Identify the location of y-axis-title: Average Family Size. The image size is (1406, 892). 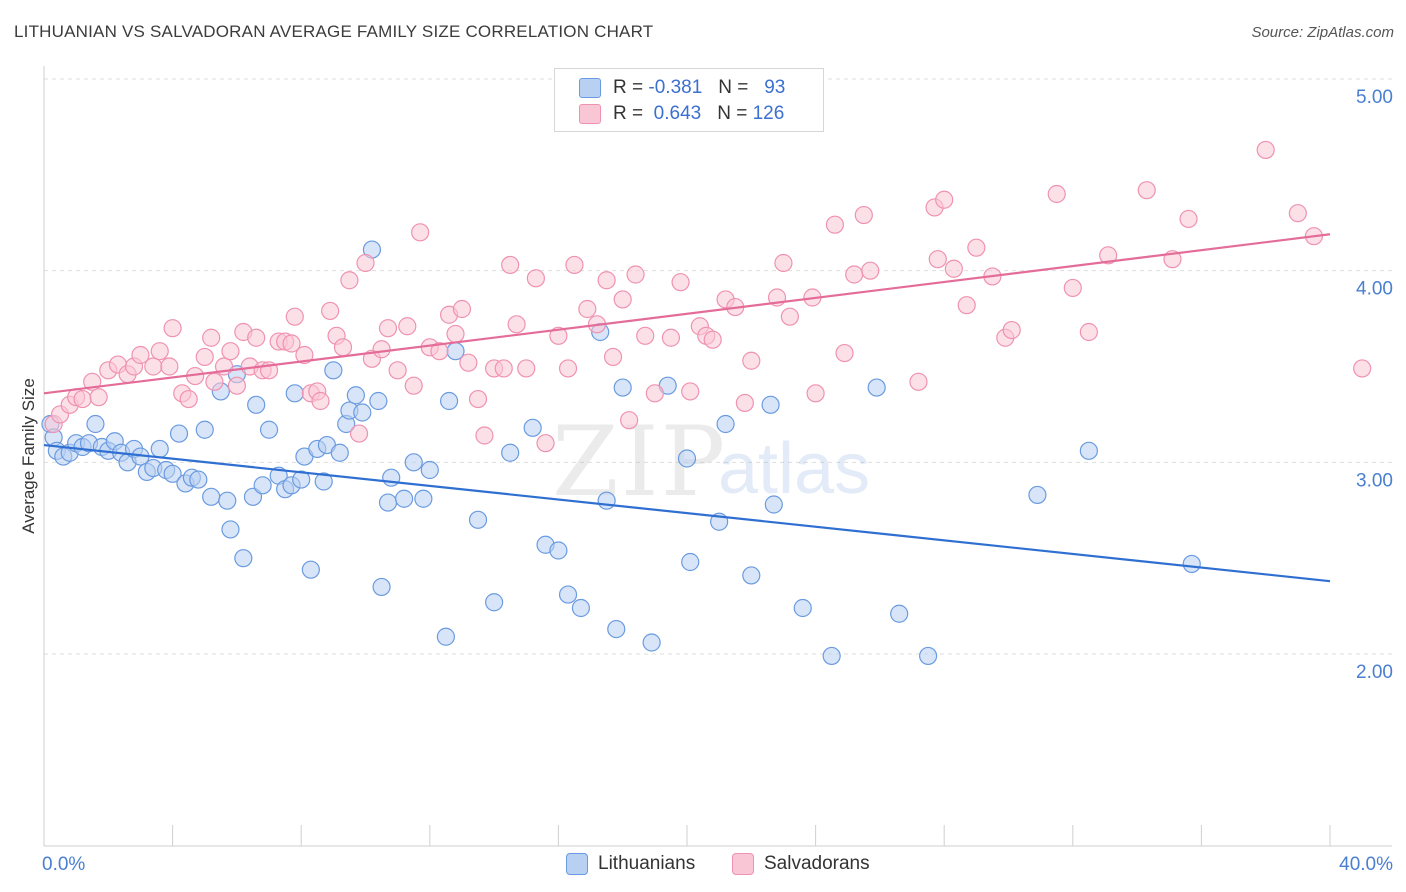
(28, 456).